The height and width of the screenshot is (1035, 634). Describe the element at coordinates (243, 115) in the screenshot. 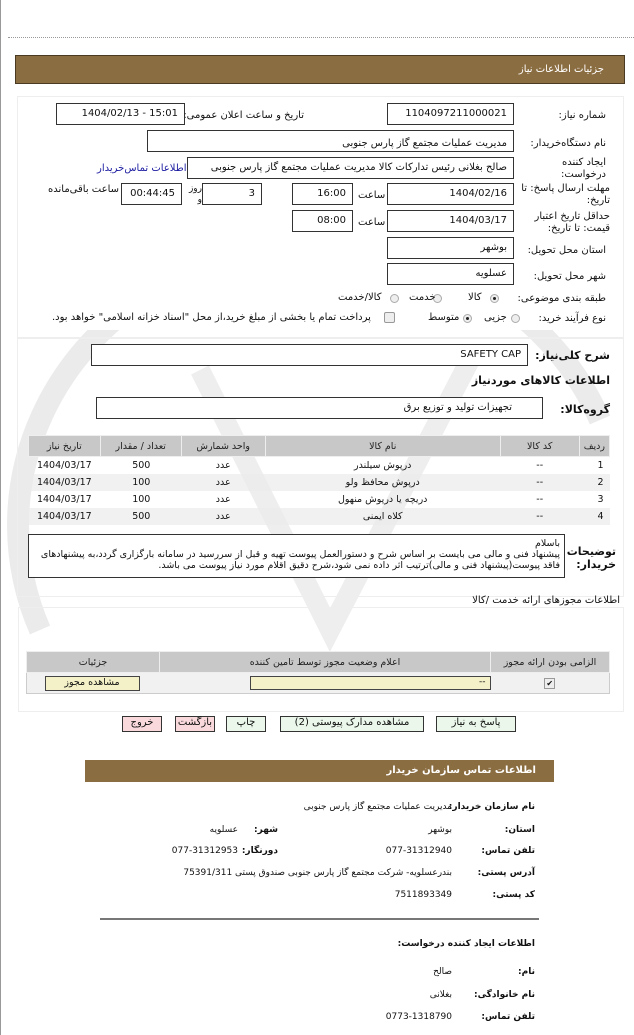

I see `announce-label: تاریخ و ساعت اعلان عمومی:` at that location.